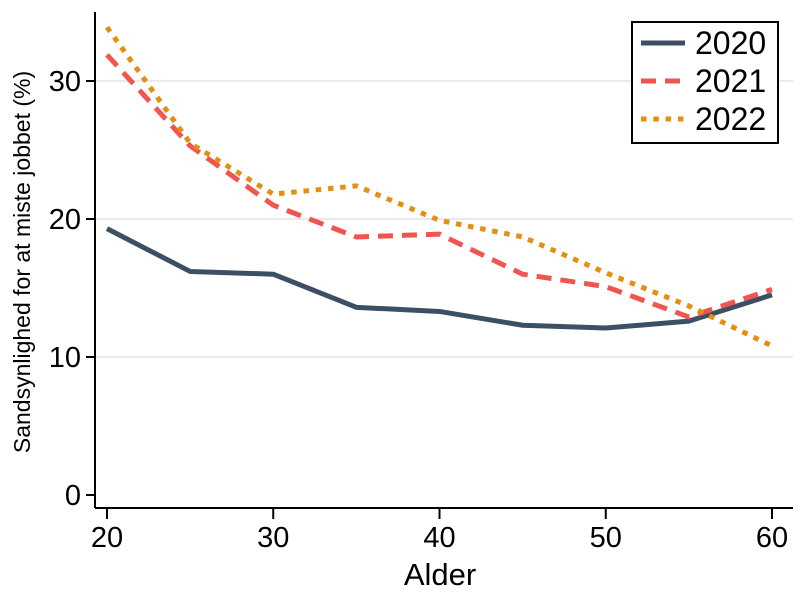 The height and width of the screenshot is (600, 800). What do you see at coordinates (73, 496) in the screenshot?
I see `y-tick-label-0: 0` at bounding box center [73, 496].